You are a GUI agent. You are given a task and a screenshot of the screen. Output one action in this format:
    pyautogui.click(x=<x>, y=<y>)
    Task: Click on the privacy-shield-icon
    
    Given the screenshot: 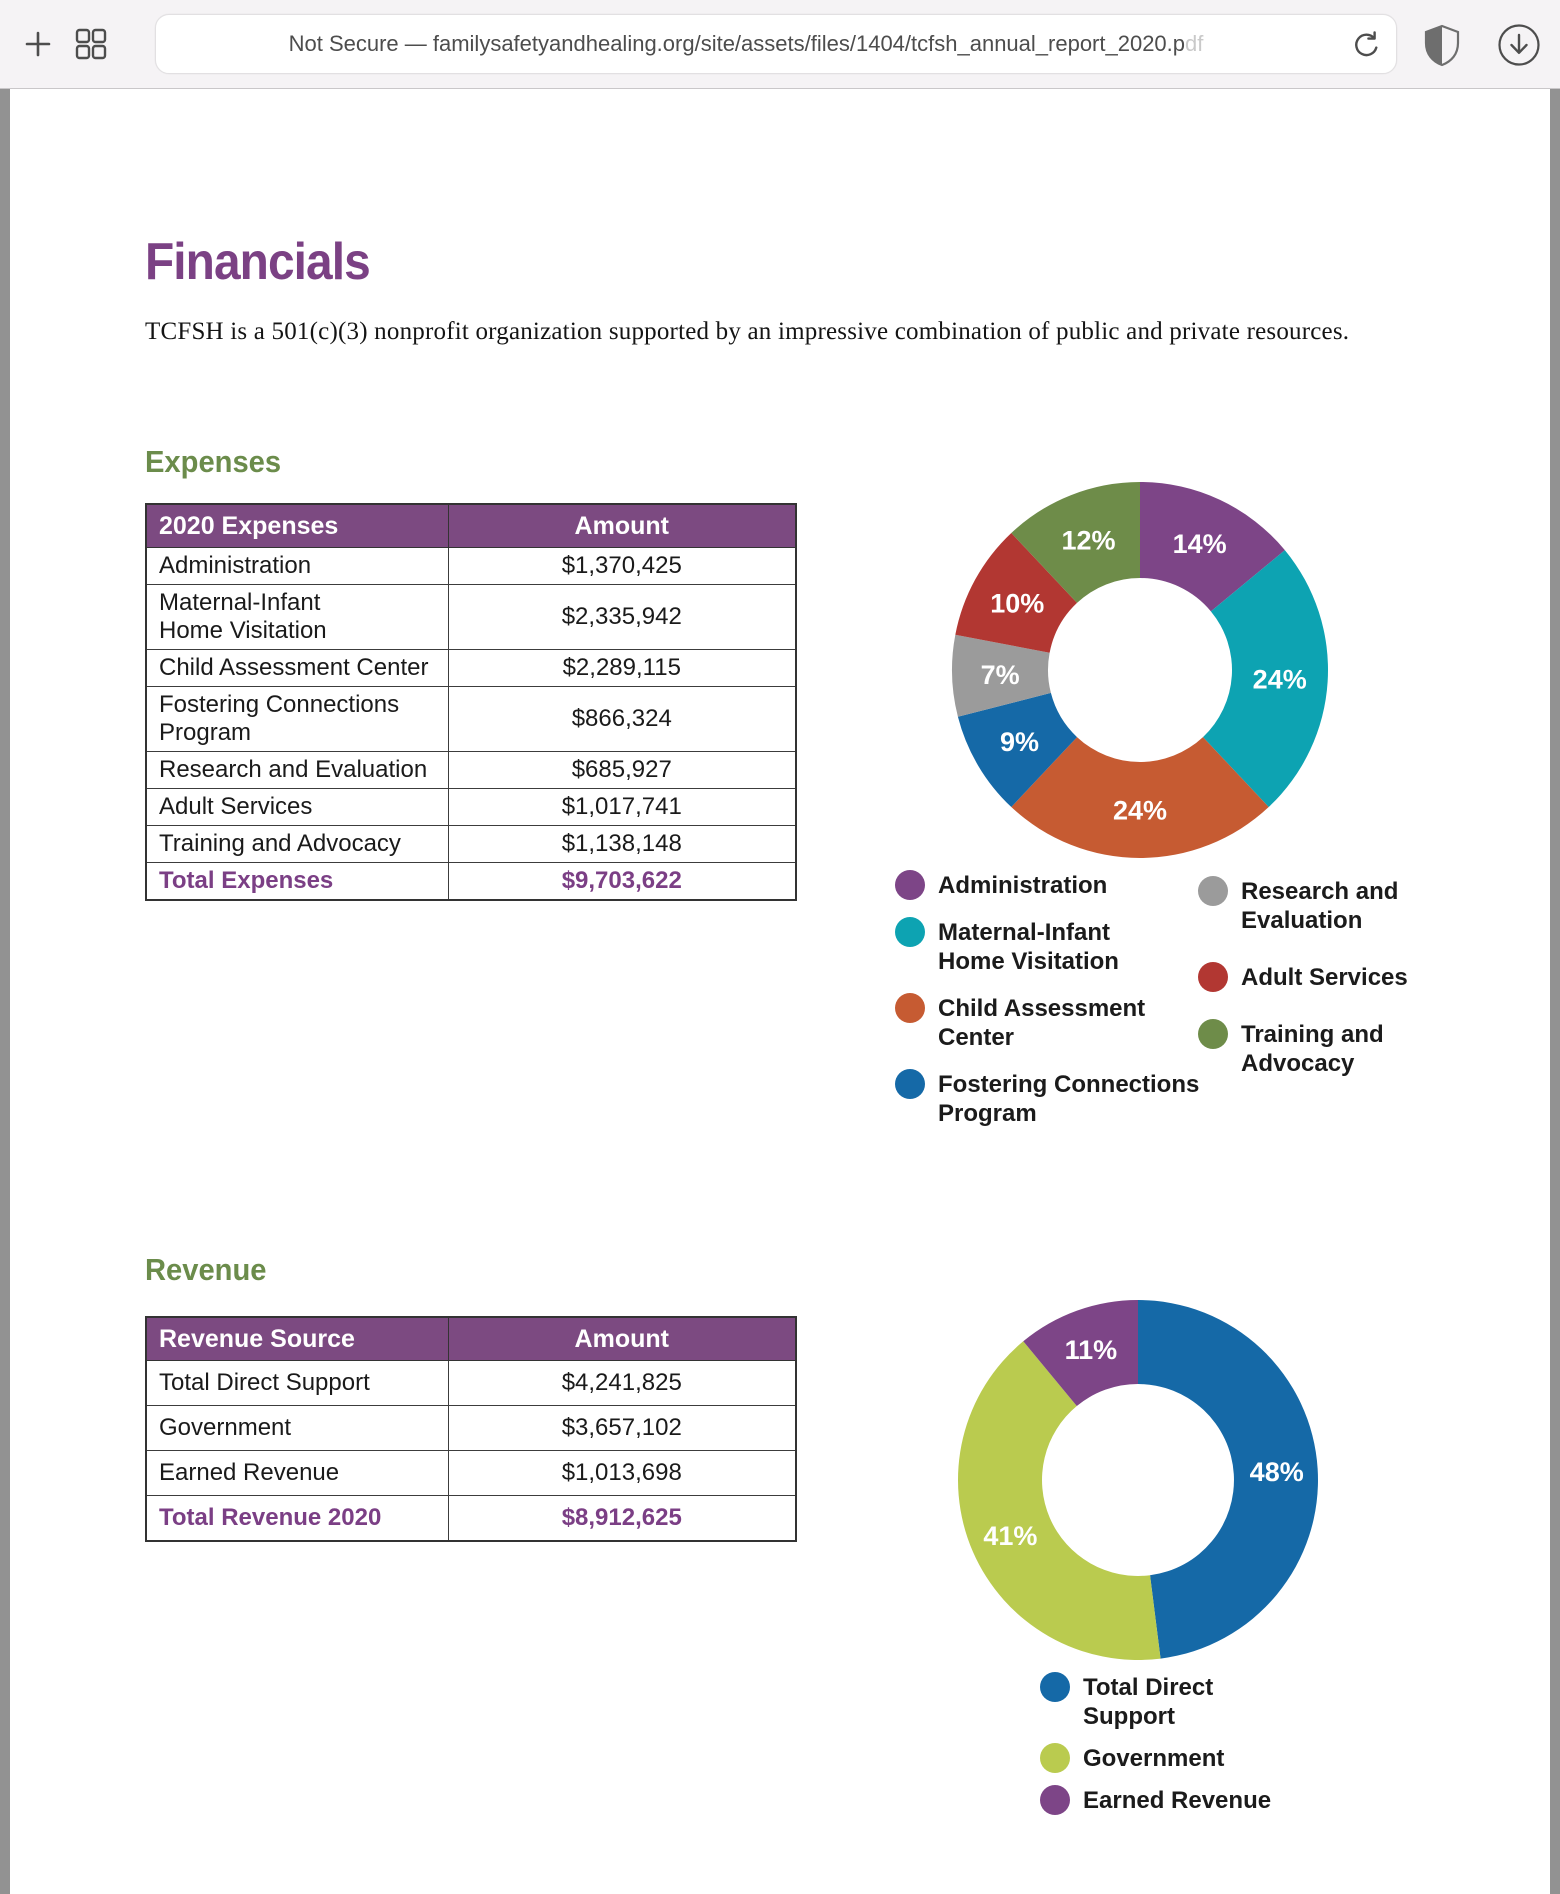 What is the action you would take?
    pyautogui.click(x=1442, y=45)
    